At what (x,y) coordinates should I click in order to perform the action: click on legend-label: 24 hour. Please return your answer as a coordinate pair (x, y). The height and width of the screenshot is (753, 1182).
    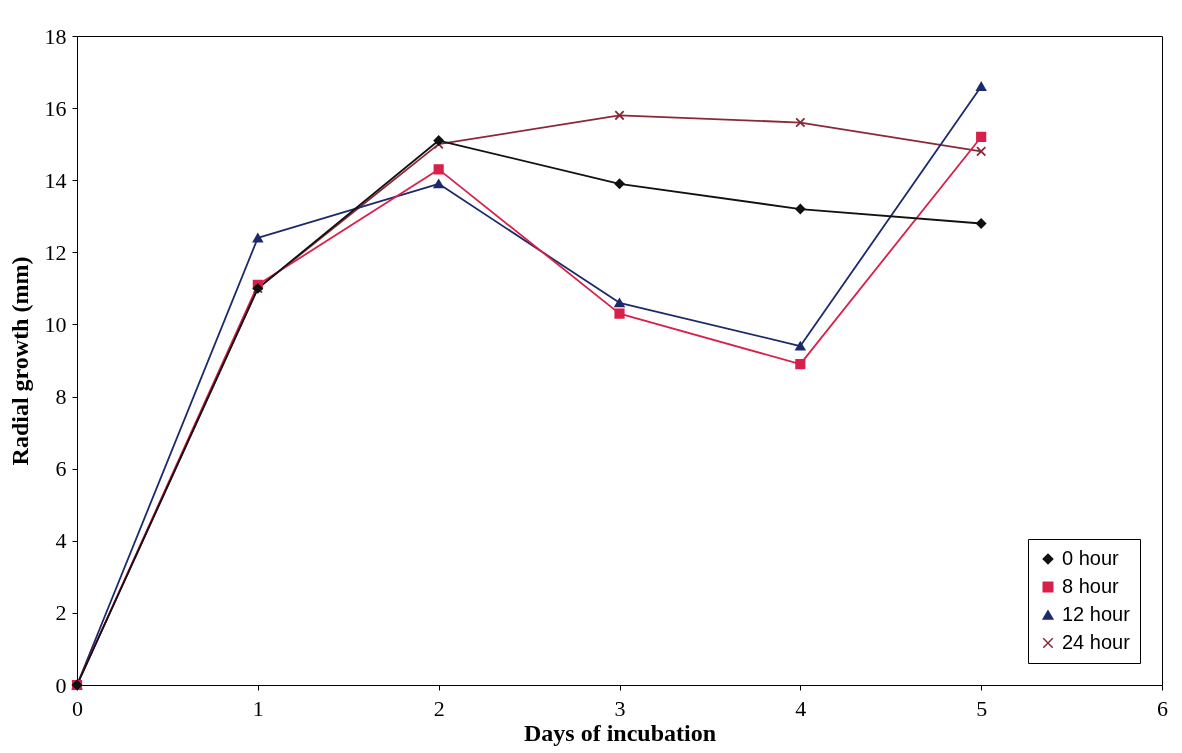
    Looking at the image, I should click on (1096, 642).